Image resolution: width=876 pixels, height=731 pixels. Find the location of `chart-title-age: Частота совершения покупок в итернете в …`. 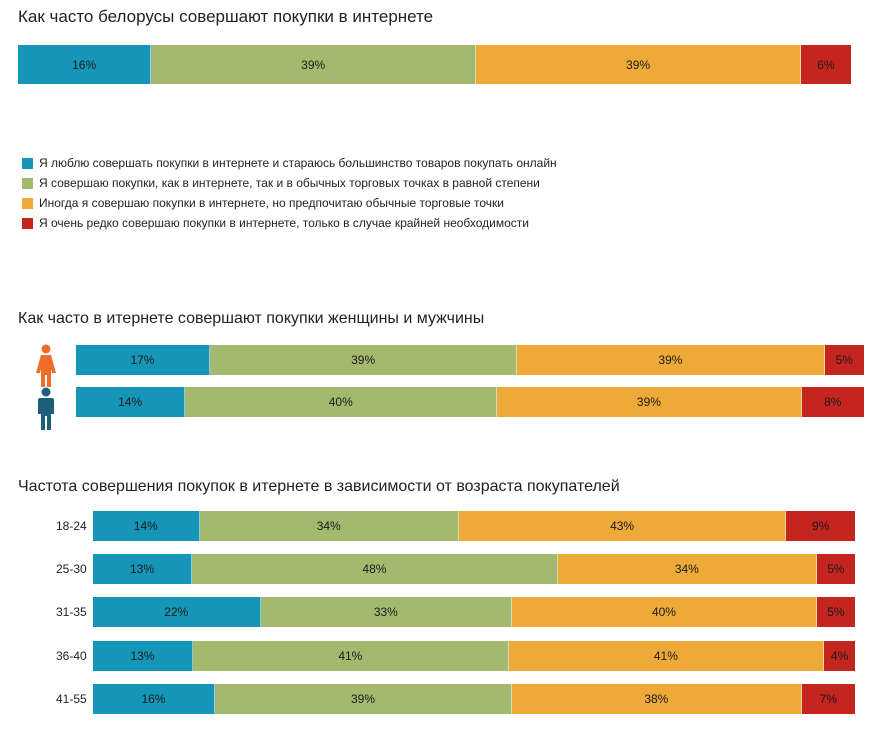

chart-title-age: Частота совершения покупок в итернете в … is located at coordinates (319, 486).